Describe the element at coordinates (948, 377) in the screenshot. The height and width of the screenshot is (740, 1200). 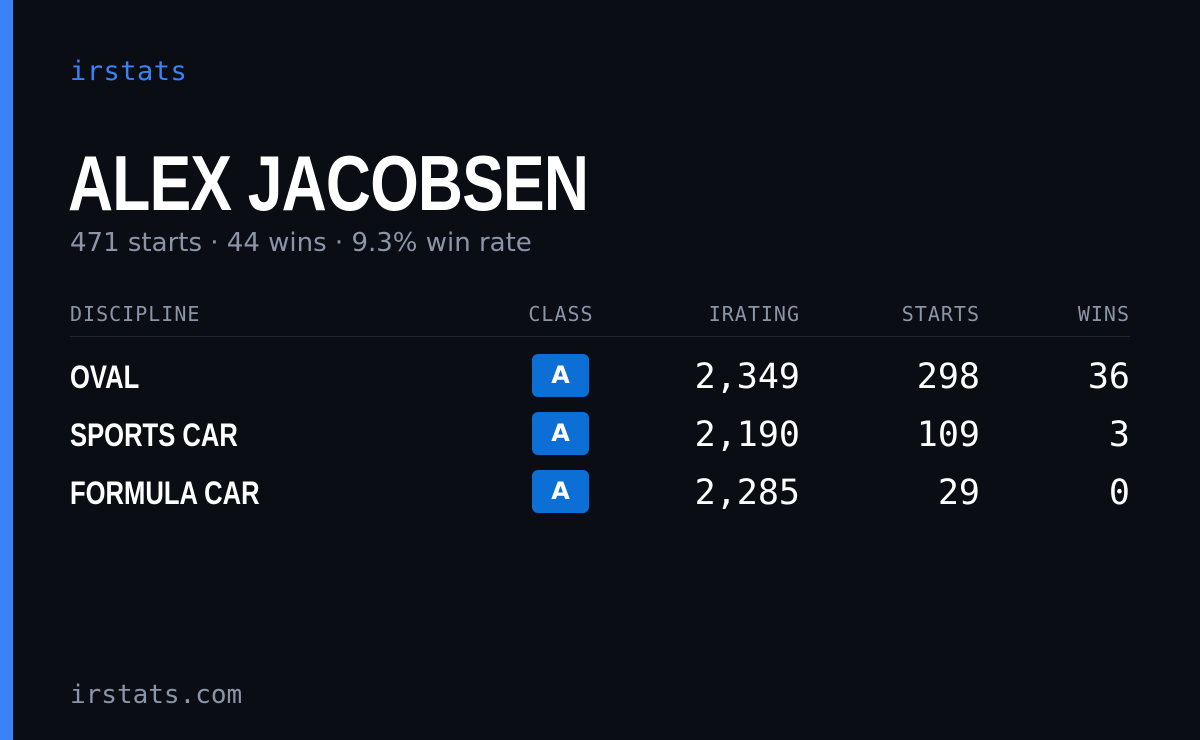
I see `starts-value: 298` at that location.